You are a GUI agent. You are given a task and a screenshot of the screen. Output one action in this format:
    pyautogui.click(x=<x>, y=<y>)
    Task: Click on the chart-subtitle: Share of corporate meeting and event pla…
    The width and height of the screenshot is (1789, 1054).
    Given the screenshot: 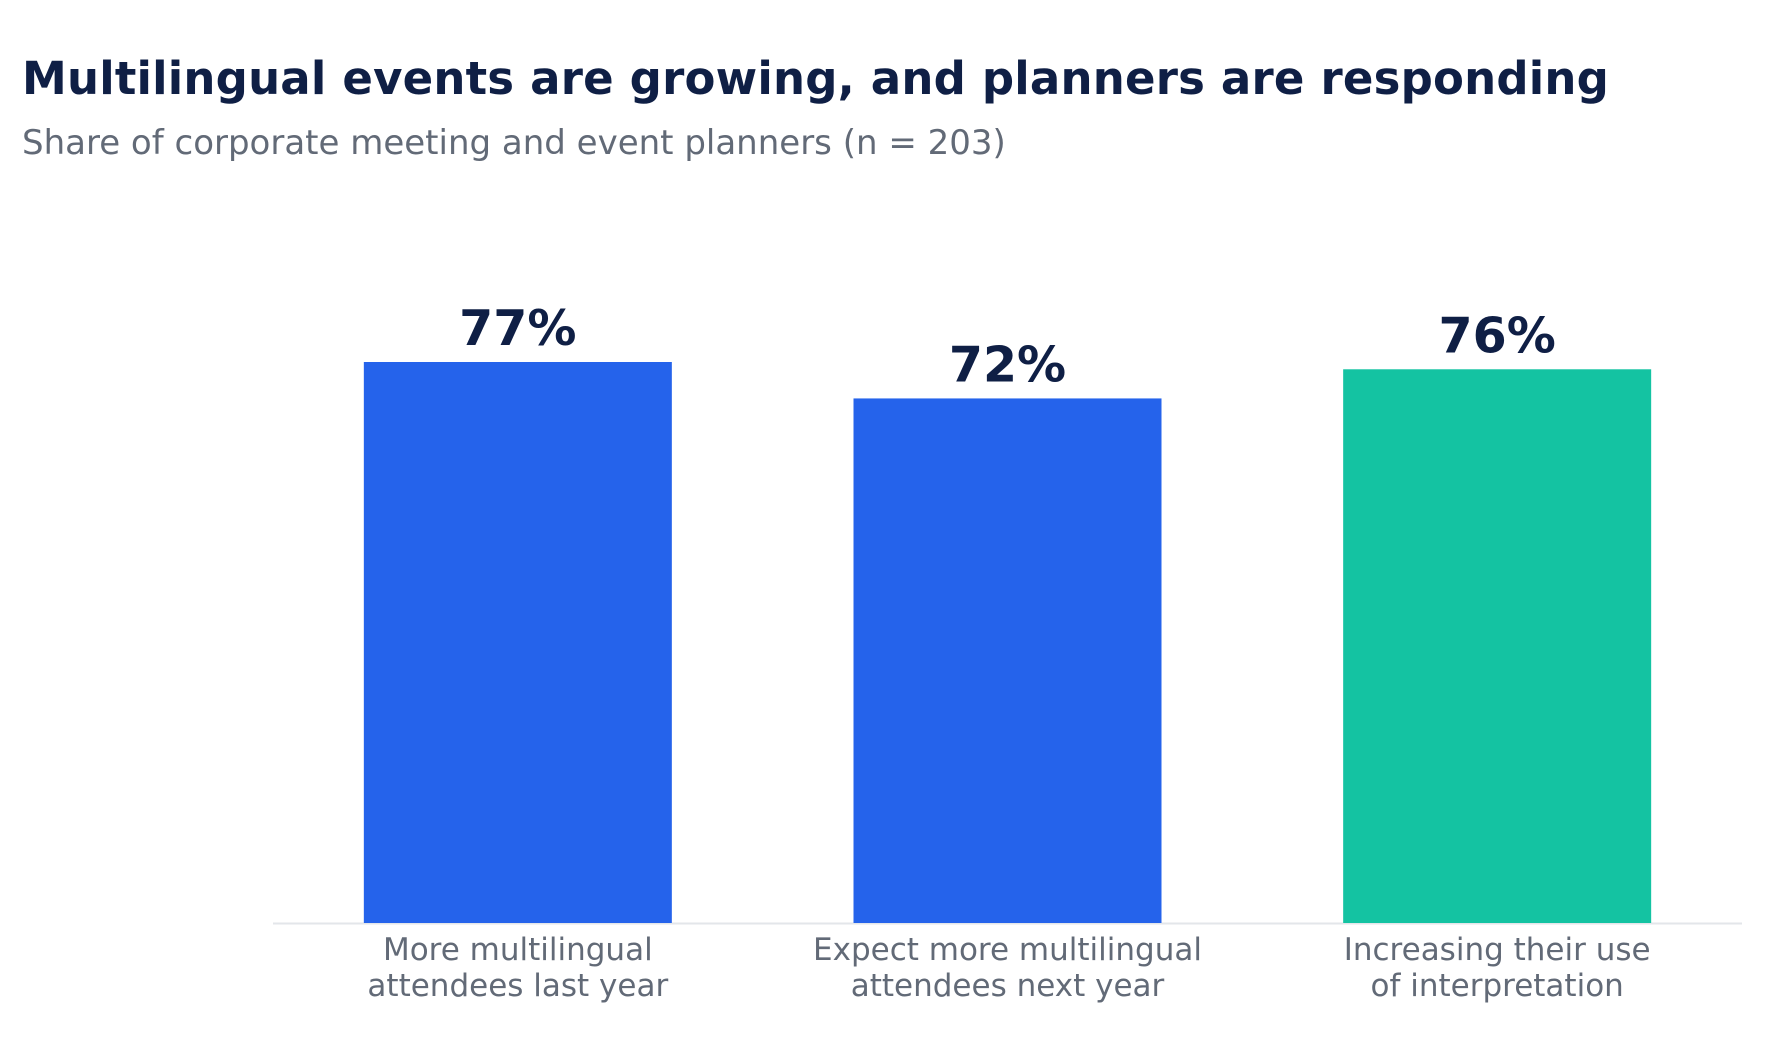 What is the action you would take?
    pyautogui.click(x=514, y=143)
    